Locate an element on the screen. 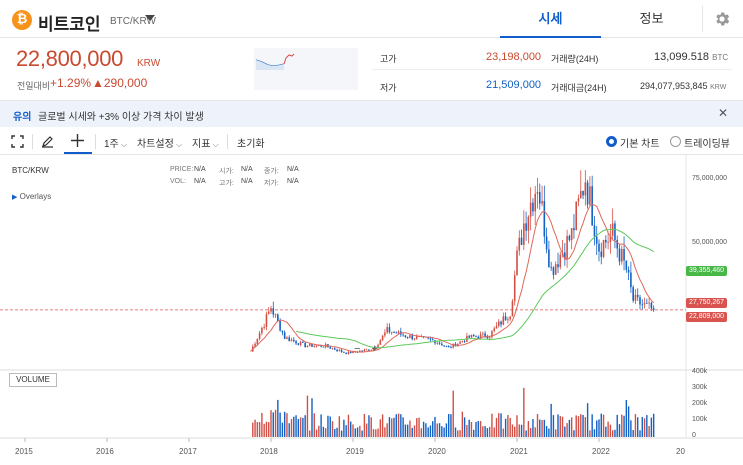 Image resolution: width=743 pixels, height=465 pixels. volume-label: VOLUME is located at coordinates (33, 380).